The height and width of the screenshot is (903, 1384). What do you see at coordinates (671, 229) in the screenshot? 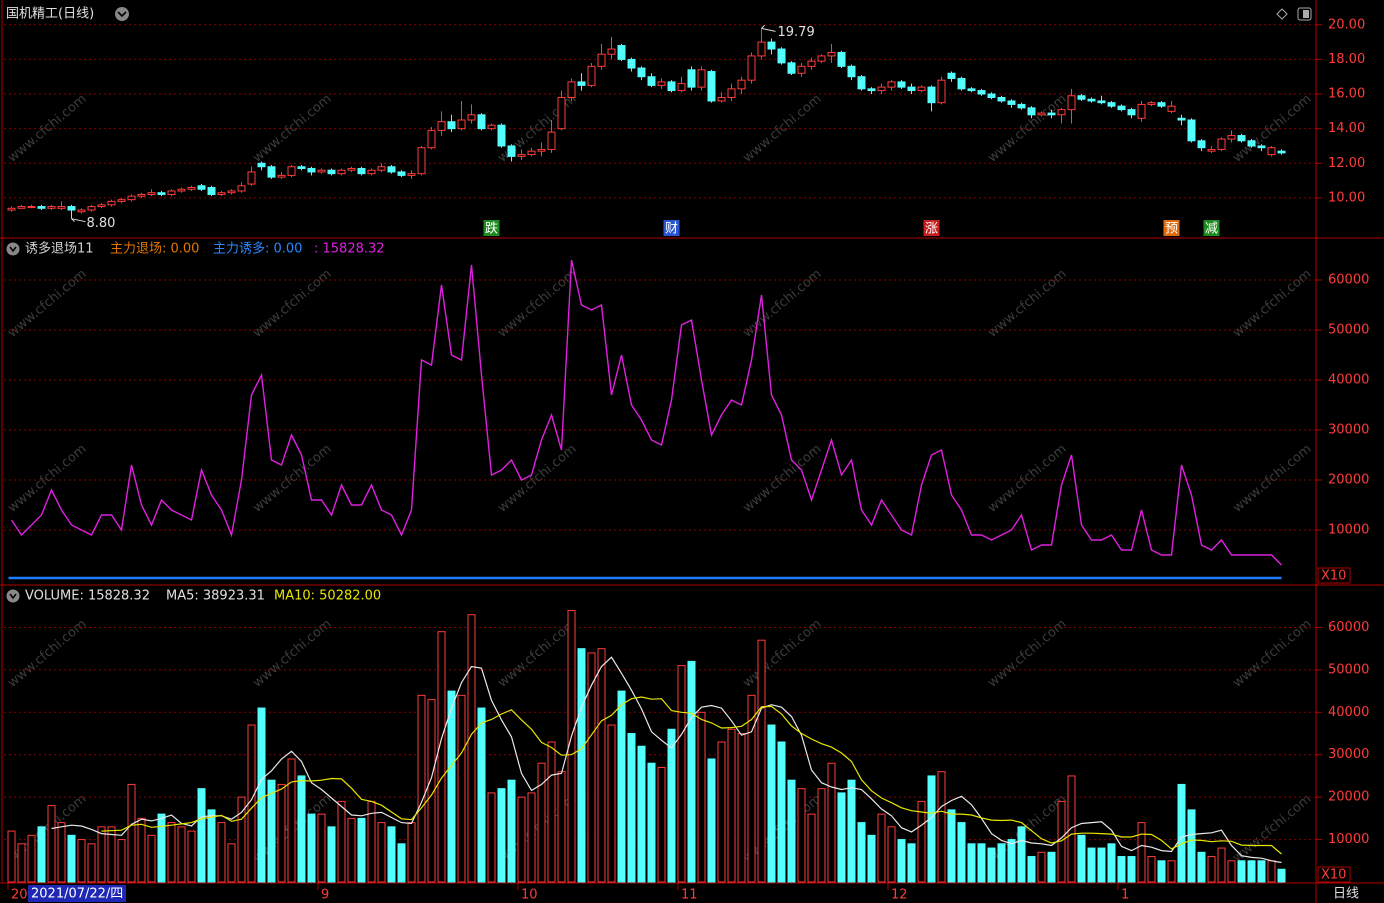
I see `signal-label: 财` at bounding box center [671, 229].